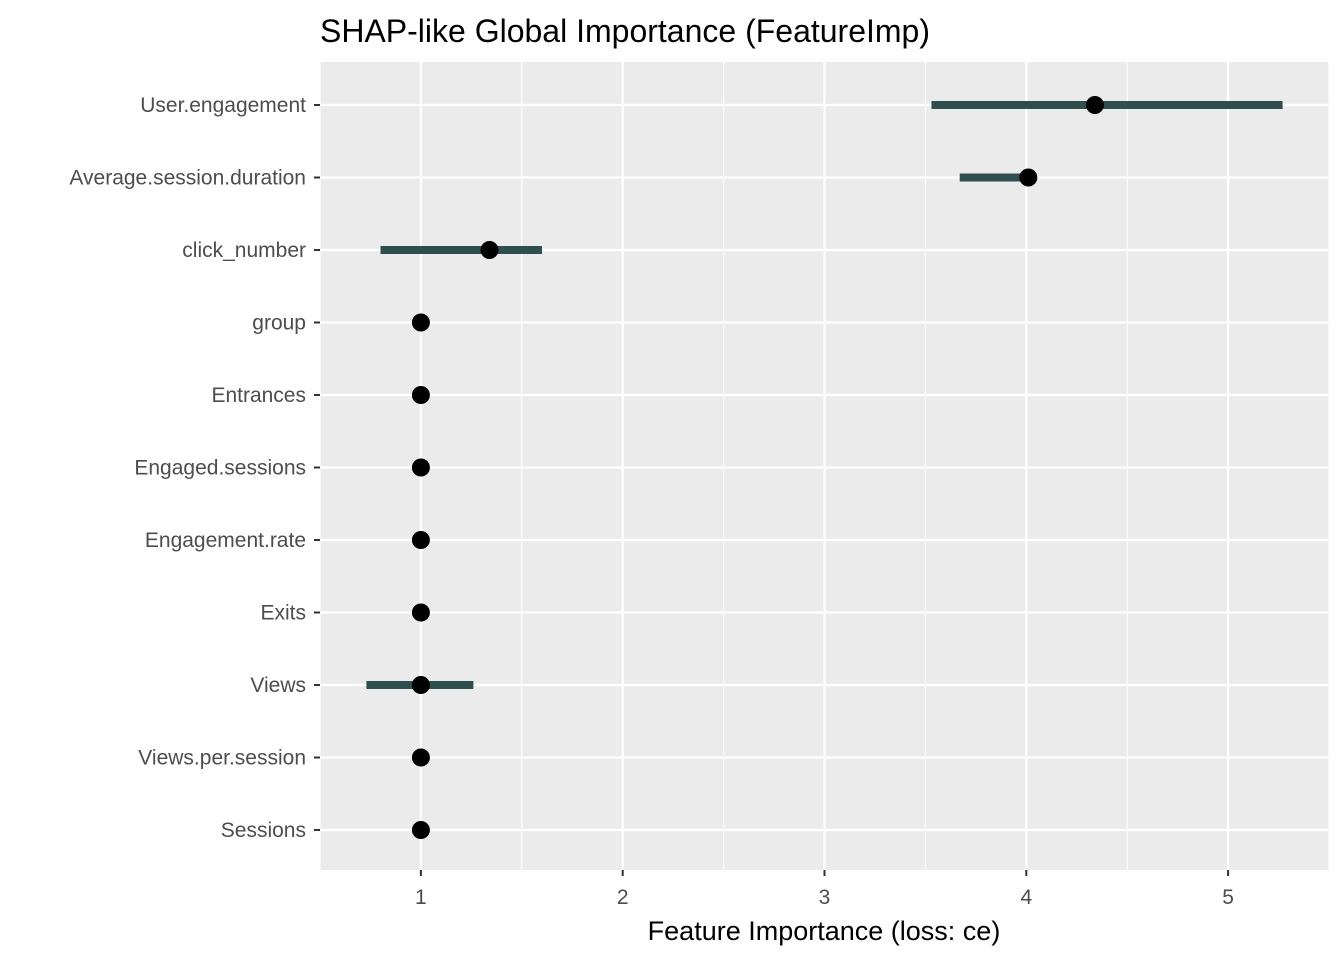 The height and width of the screenshot is (960, 1344). I want to click on y-tick-label: Entrances, so click(258, 395).